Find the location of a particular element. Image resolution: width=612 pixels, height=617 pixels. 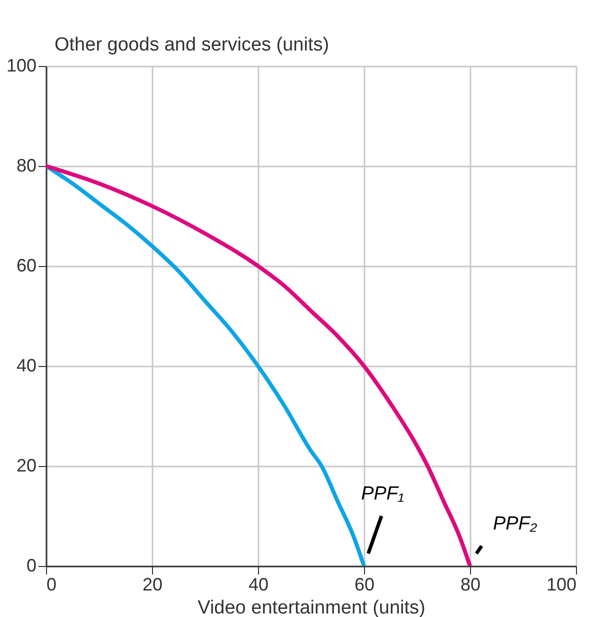

y-tick-label: 100 is located at coordinates (21, 66).